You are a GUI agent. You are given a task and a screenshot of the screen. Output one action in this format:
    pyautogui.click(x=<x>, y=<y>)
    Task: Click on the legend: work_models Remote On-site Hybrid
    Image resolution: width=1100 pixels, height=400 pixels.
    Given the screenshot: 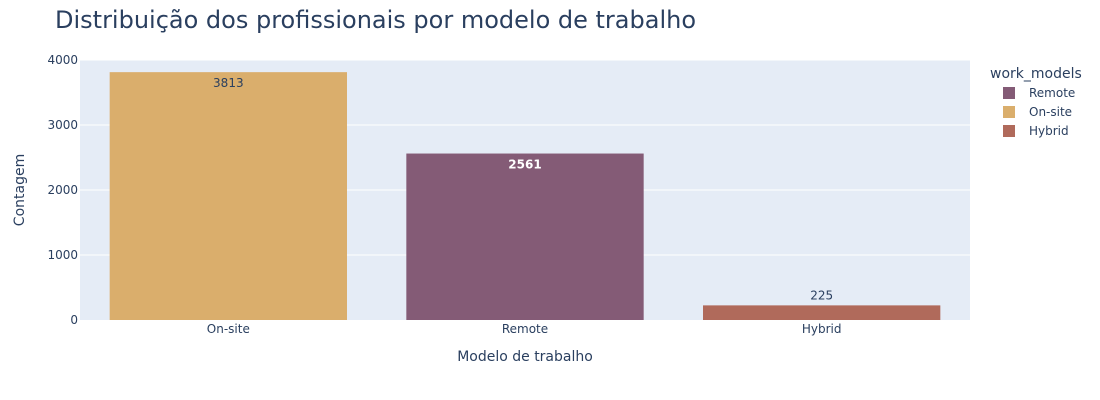 What is the action you would take?
    pyautogui.click(x=1036, y=102)
    